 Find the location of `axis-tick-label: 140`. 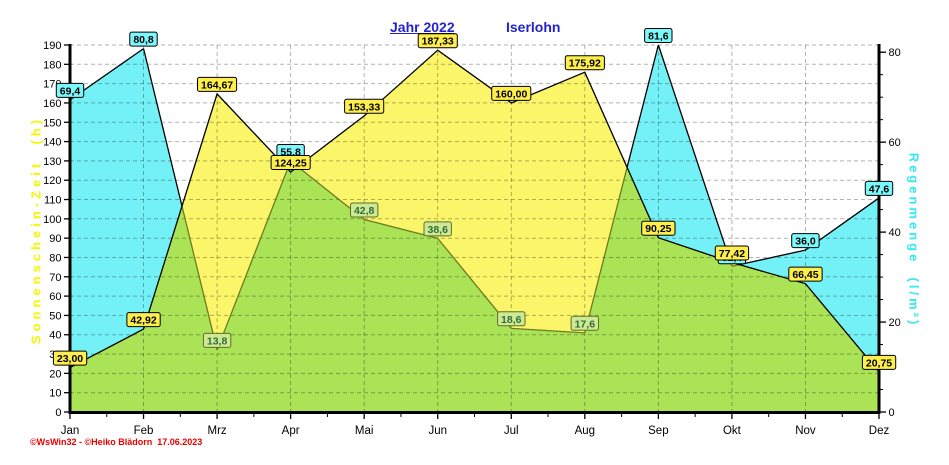

axis-tick-label: 140 is located at coordinates (52, 143).